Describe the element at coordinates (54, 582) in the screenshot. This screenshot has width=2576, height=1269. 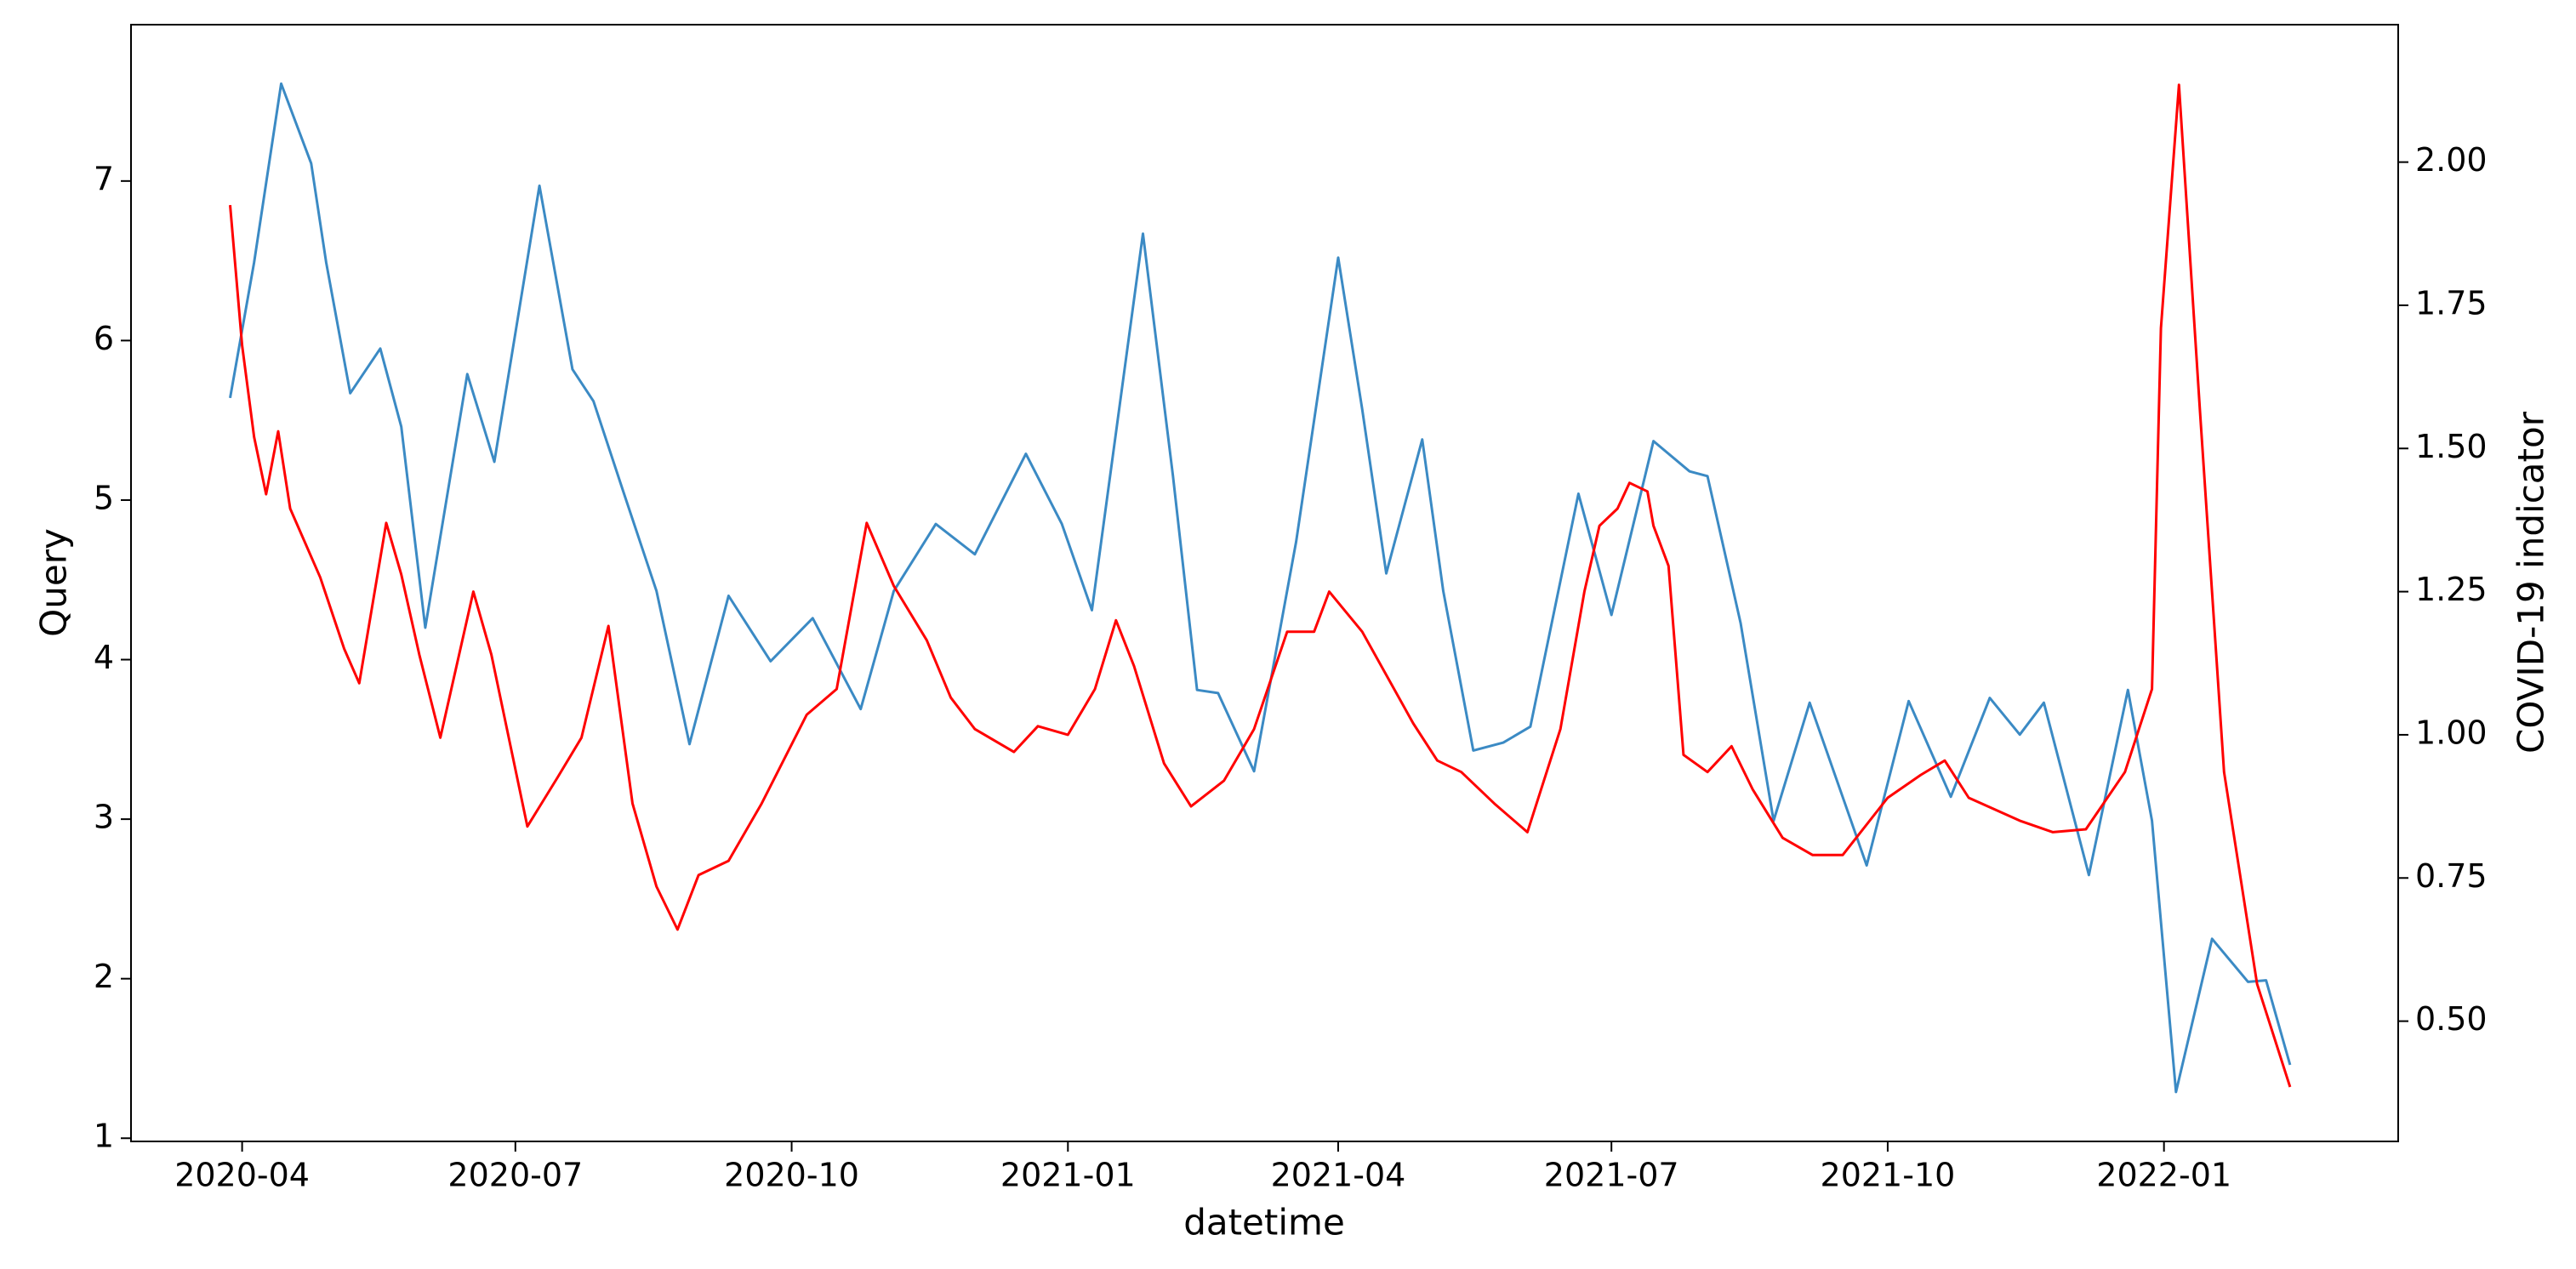
I see `y-axis-label: Query` at that location.